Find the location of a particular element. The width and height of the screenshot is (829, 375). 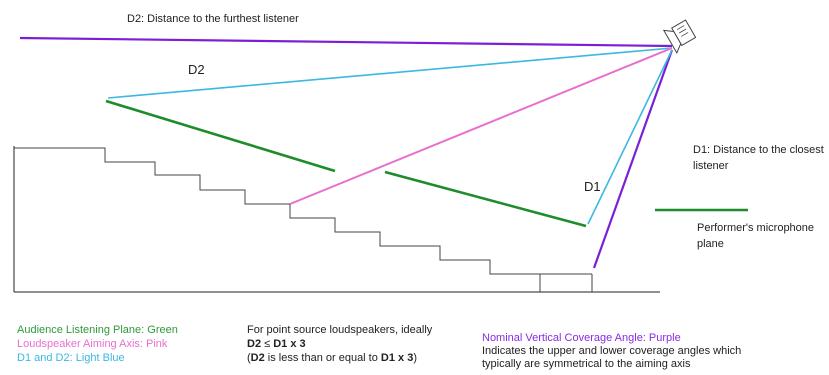

formula-mid: is less than or equal to is located at coordinates (323, 358).